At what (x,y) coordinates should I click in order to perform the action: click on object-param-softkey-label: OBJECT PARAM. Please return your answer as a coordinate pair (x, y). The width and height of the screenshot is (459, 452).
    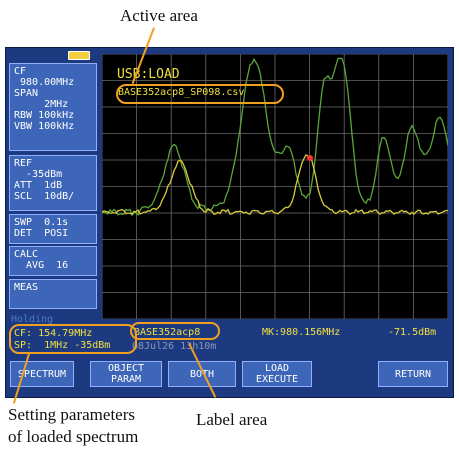
    Looking at the image, I should click on (126, 374).